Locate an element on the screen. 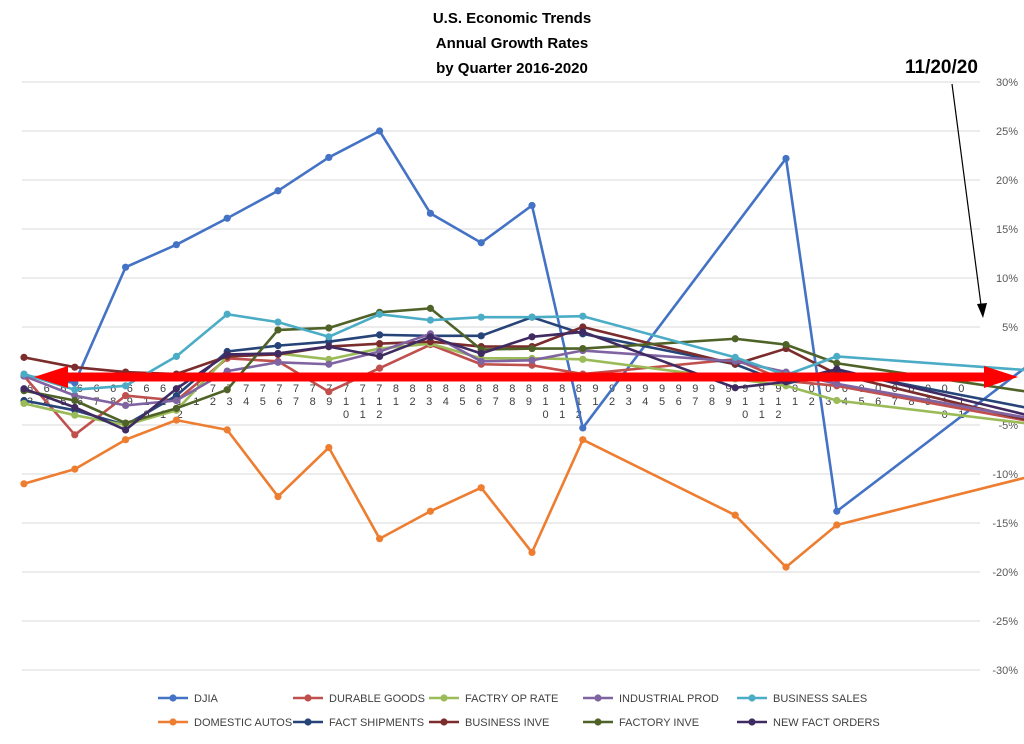  legend-label: DJIA is located at coordinates (206, 699).